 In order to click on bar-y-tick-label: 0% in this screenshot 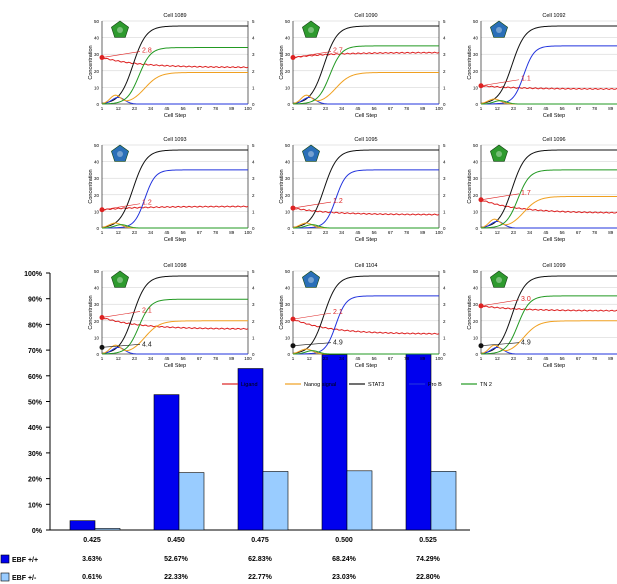, I will do `click(37, 531)`.